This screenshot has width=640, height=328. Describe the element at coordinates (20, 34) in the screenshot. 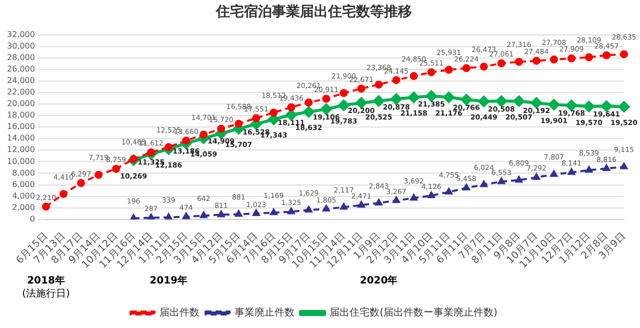

I see `y-tick-label: 32,000` at that location.